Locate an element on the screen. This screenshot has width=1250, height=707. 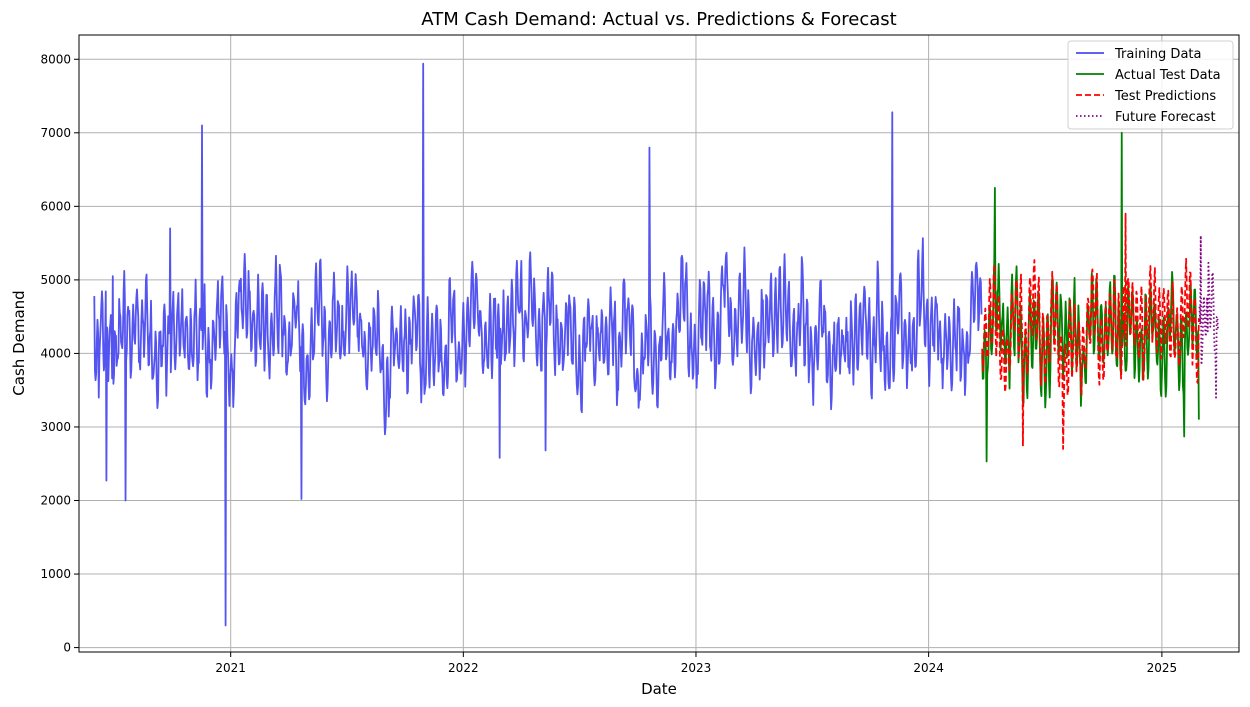
x-tick-label: 2021 is located at coordinates (230, 668).